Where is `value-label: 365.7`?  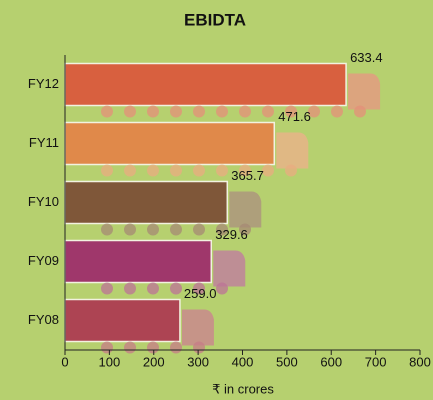 value-label: 365.7 is located at coordinates (247, 175).